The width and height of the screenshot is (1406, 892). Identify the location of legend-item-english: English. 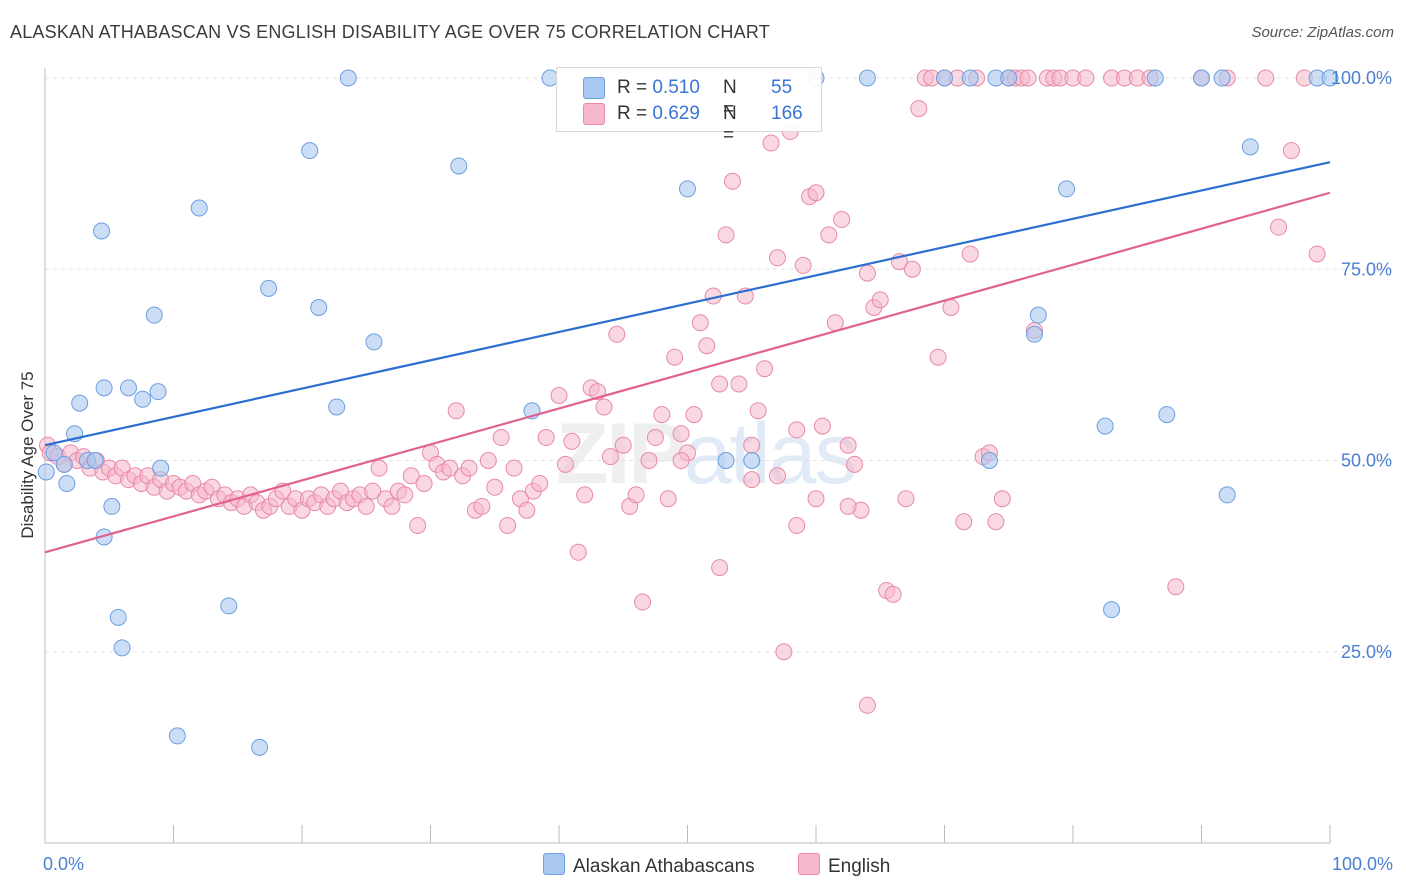
(844, 865).